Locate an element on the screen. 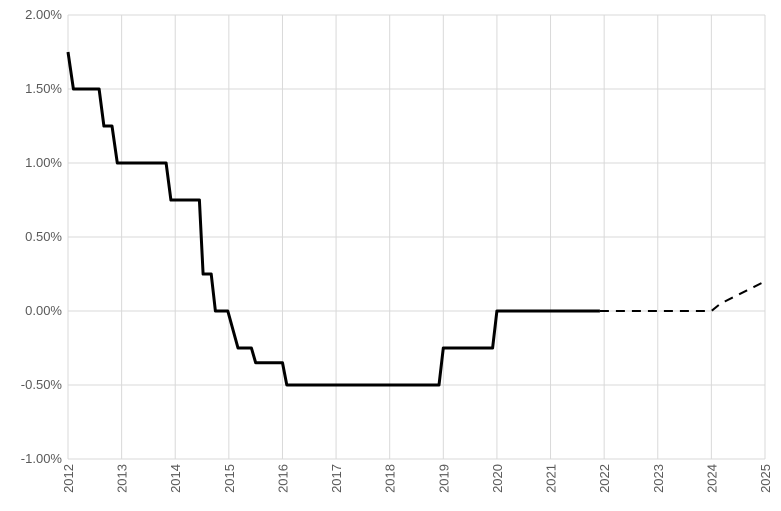 The image size is (781, 511). y-tick-label: 1.50% is located at coordinates (43, 88).